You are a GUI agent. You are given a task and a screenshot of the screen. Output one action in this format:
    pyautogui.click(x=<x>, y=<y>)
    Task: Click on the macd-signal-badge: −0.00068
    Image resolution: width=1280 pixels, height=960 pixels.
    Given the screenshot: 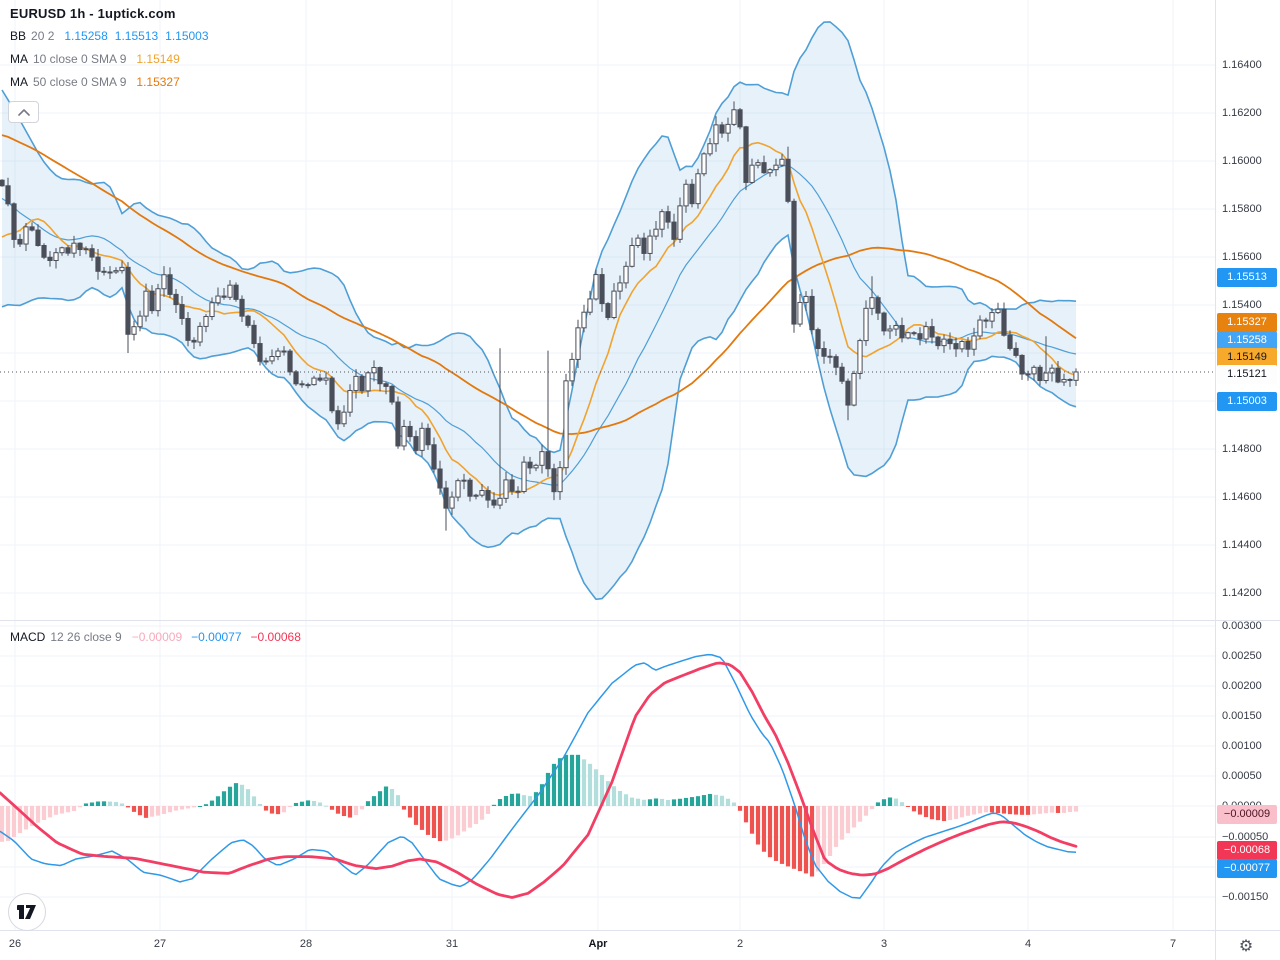 What is the action you would take?
    pyautogui.click(x=1247, y=850)
    